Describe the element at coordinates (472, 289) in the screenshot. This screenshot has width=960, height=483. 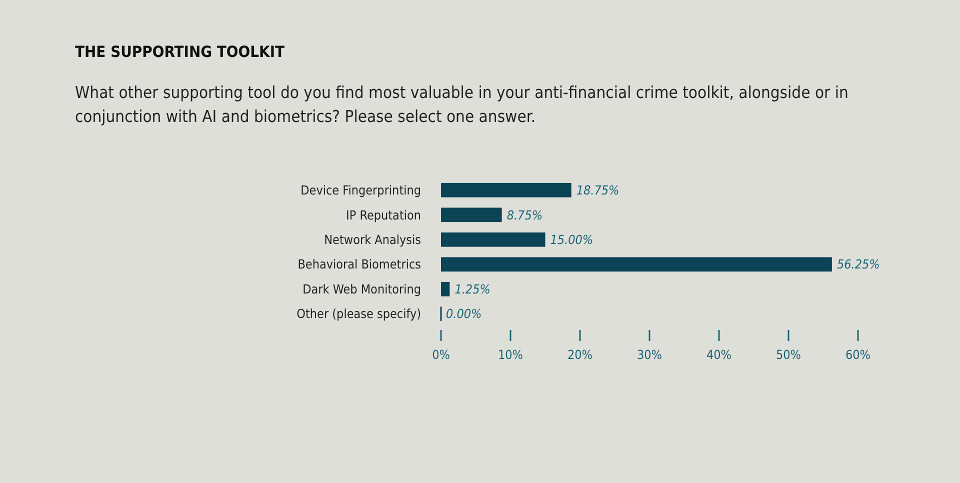
I see `data-label: 1.25%` at that location.